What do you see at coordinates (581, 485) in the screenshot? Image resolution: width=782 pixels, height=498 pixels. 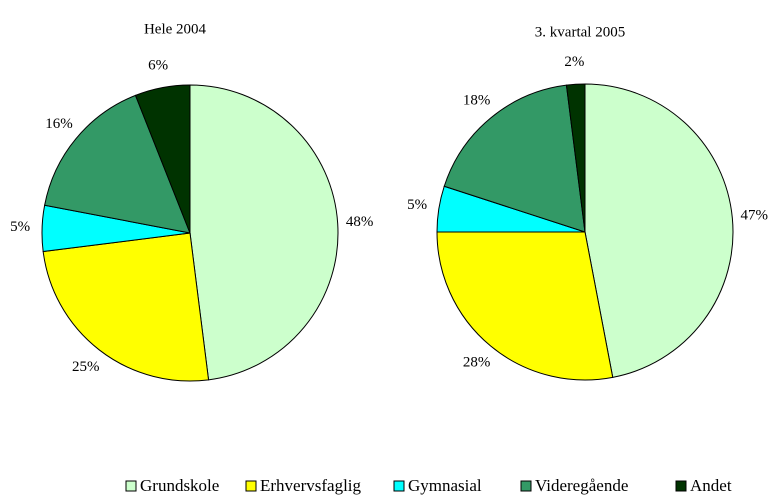 I see `legend-label: Videregående` at bounding box center [581, 485].